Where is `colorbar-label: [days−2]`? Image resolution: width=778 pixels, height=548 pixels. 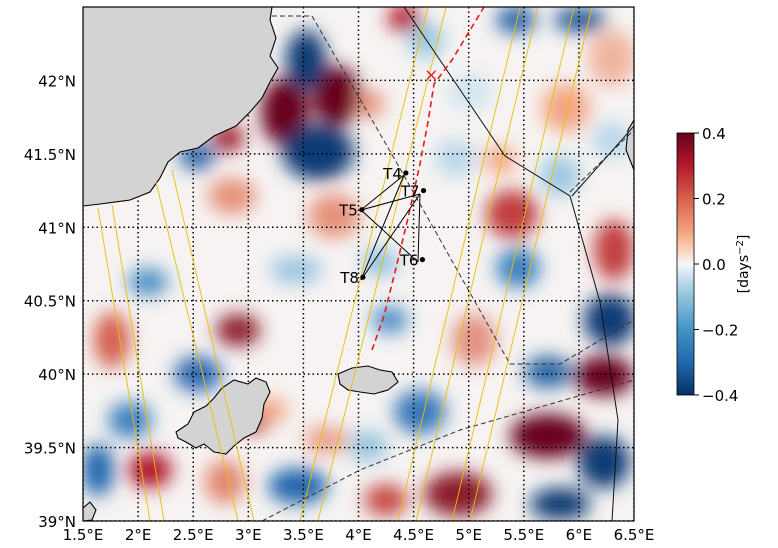
colorbar-label: [days−2] is located at coordinates (743, 264).